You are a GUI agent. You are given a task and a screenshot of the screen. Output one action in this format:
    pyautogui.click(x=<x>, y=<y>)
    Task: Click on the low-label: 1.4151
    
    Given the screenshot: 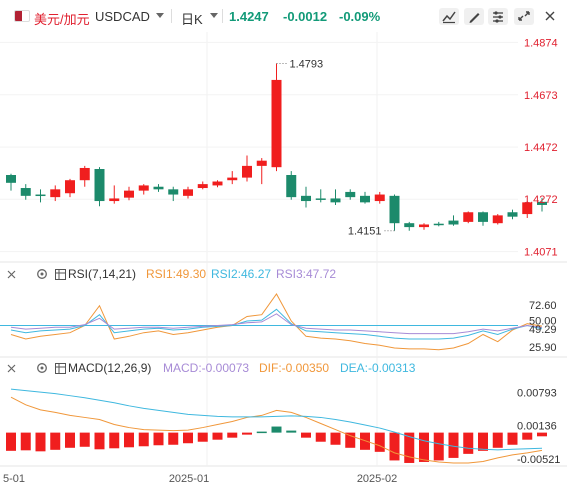 What is the action you would take?
    pyautogui.click(x=365, y=232)
    